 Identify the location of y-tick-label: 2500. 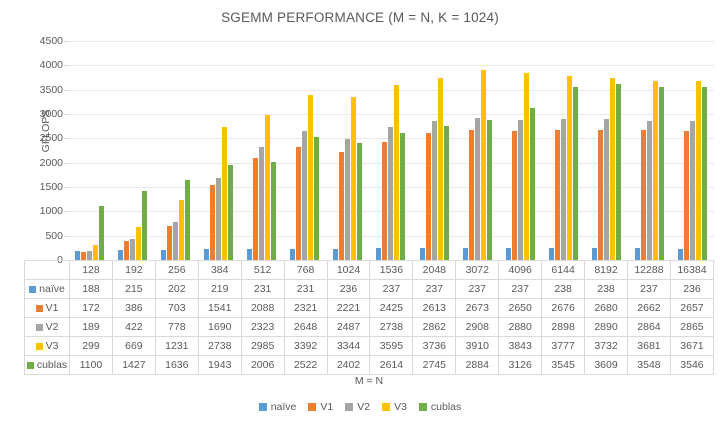
(51, 138).